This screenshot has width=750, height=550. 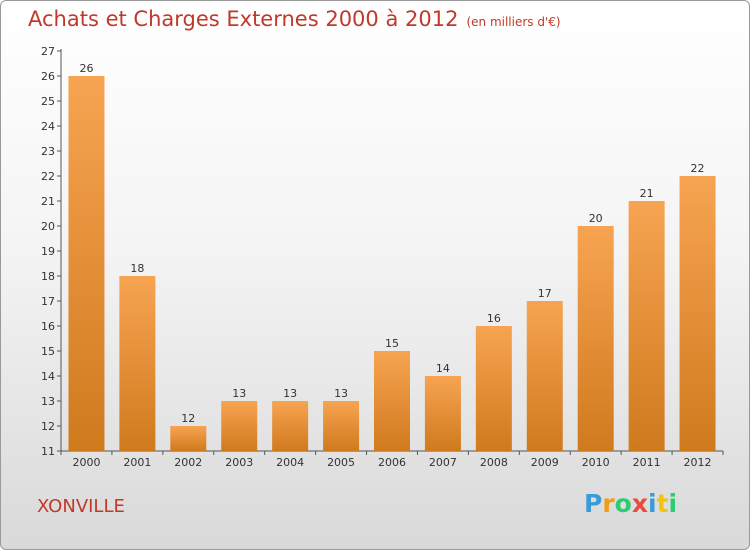 What do you see at coordinates (545, 462) in the screenshot?
I see `x-tick-label: 2009` at bounding box center [545, 462].